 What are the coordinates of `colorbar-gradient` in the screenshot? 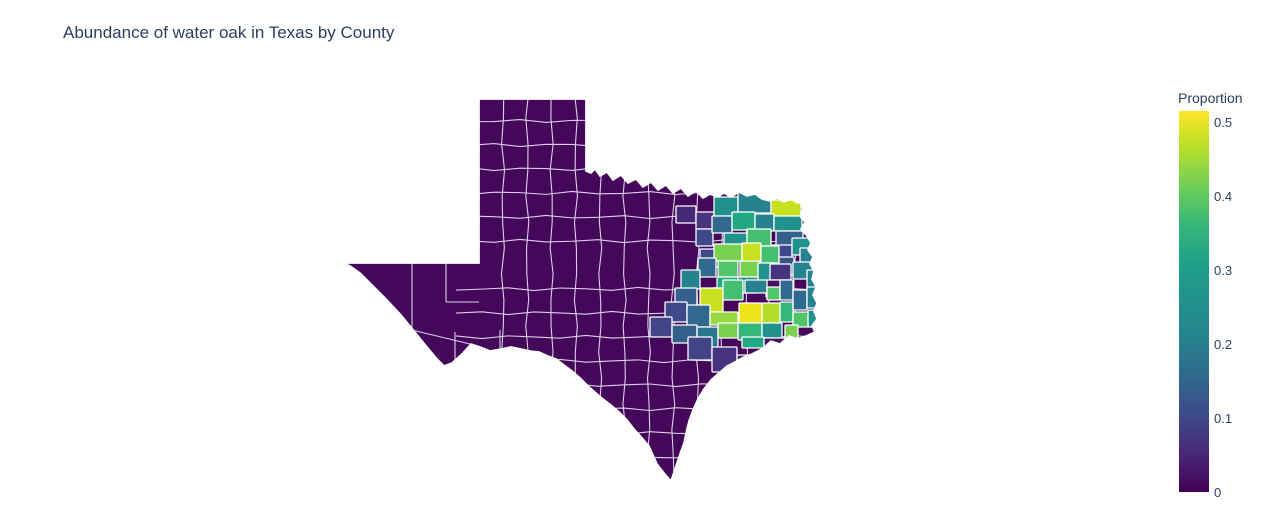 It's located at (1194, 301).